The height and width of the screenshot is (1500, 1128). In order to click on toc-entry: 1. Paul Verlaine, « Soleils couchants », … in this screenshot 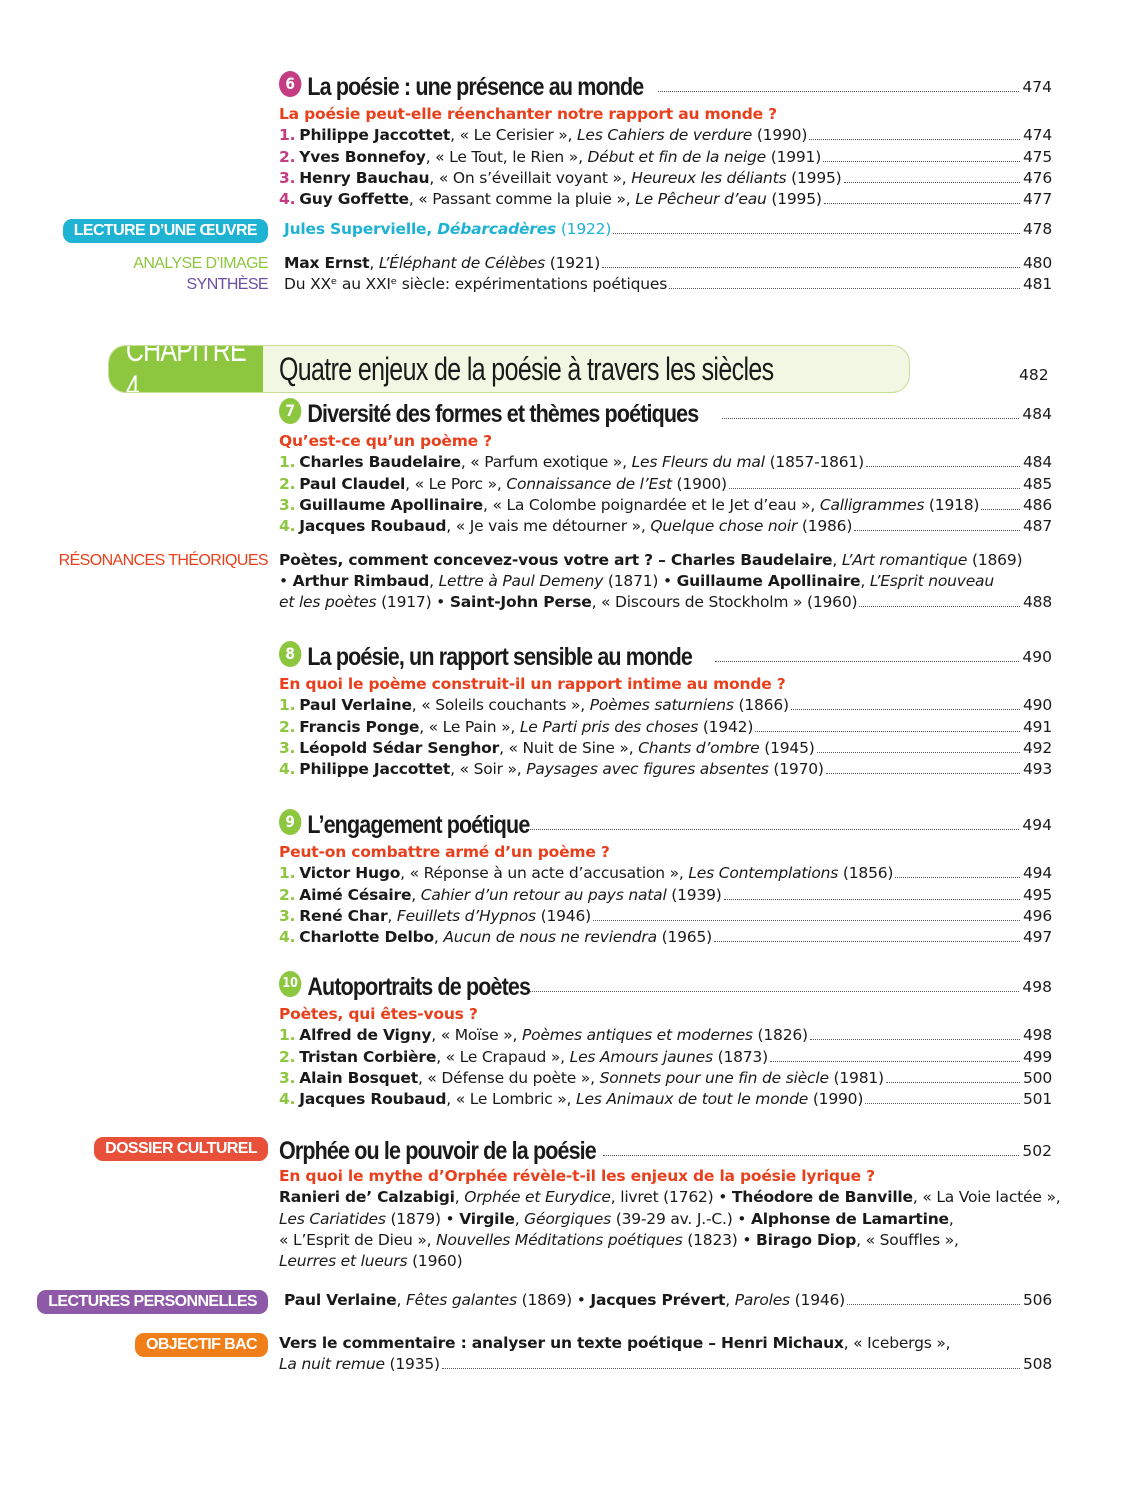, I will do `click(665, 704)`.